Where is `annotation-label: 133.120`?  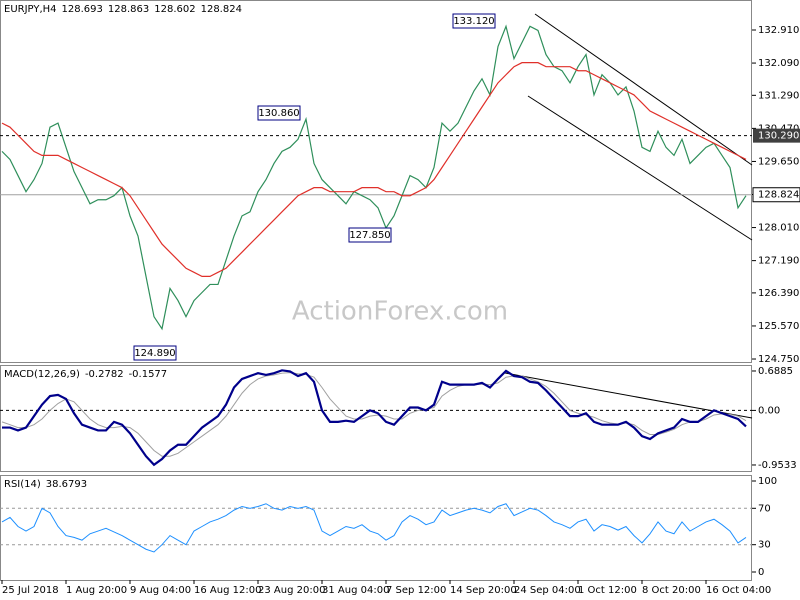 annotation-label: 133.120 is located at coordinates (473, 21).